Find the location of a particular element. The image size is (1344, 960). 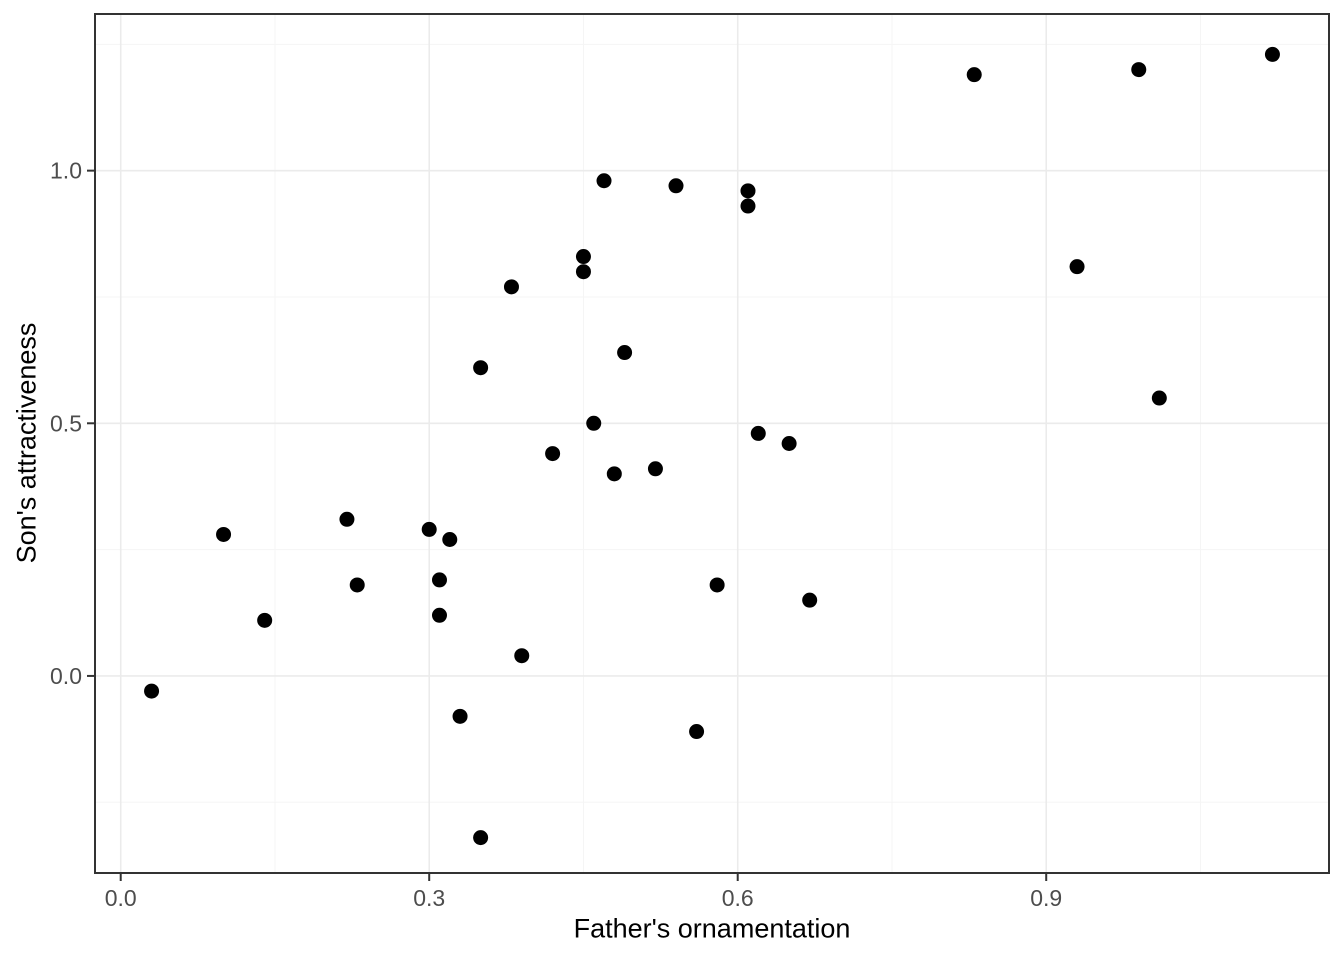

y-tick-label: 0.0 is located at coordinates (66, 676).